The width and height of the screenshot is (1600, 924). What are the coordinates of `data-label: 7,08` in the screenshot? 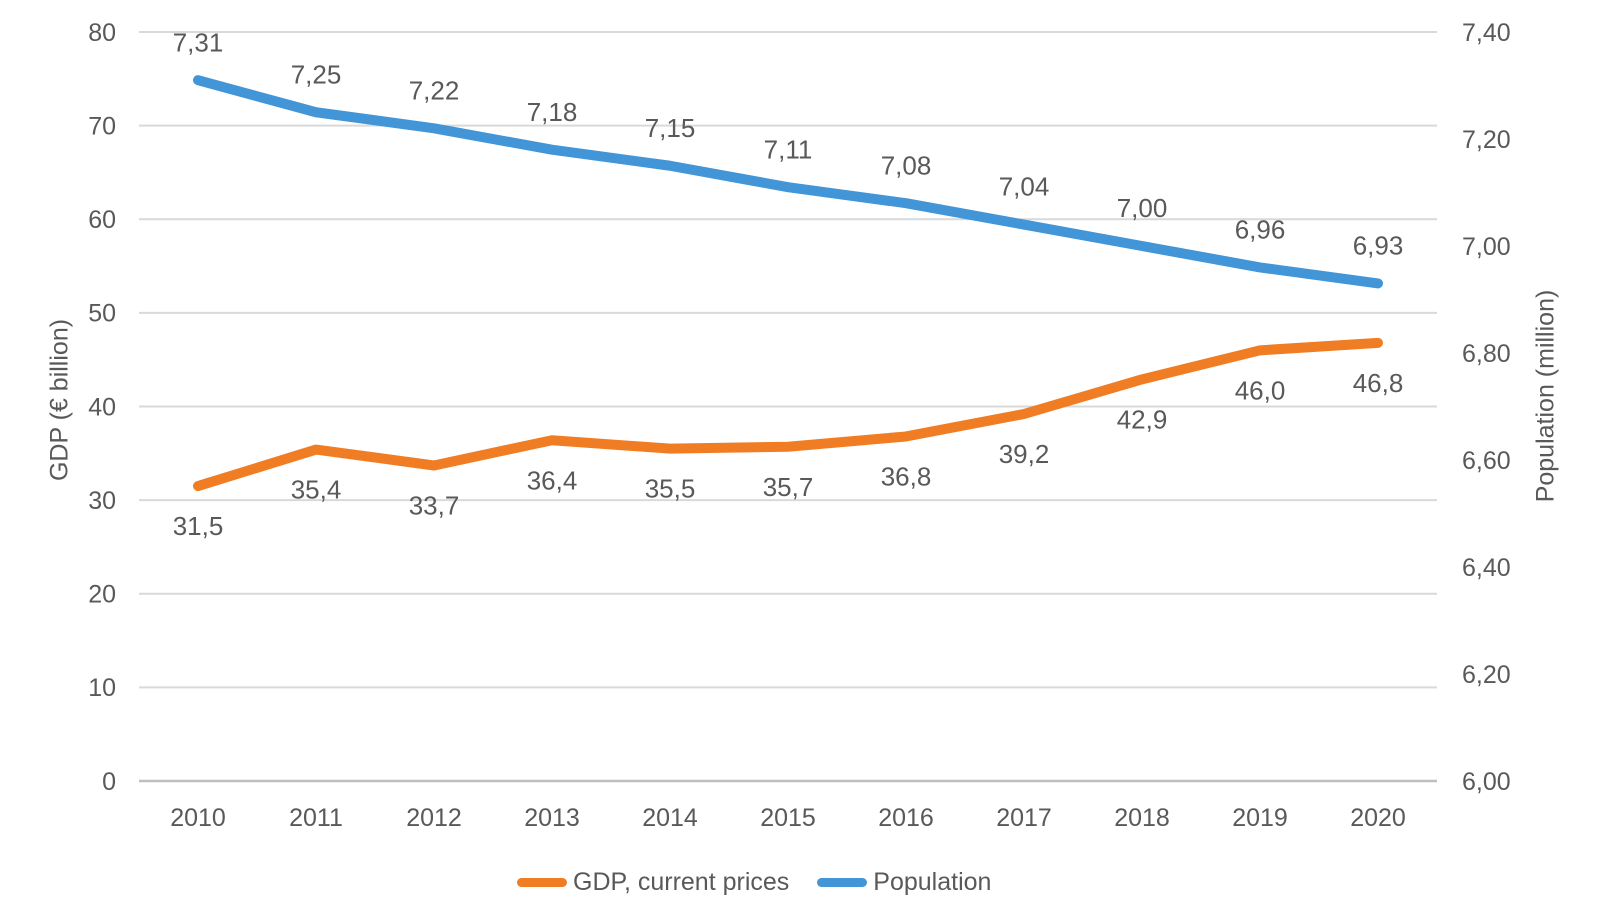 It's located at (906, 165).